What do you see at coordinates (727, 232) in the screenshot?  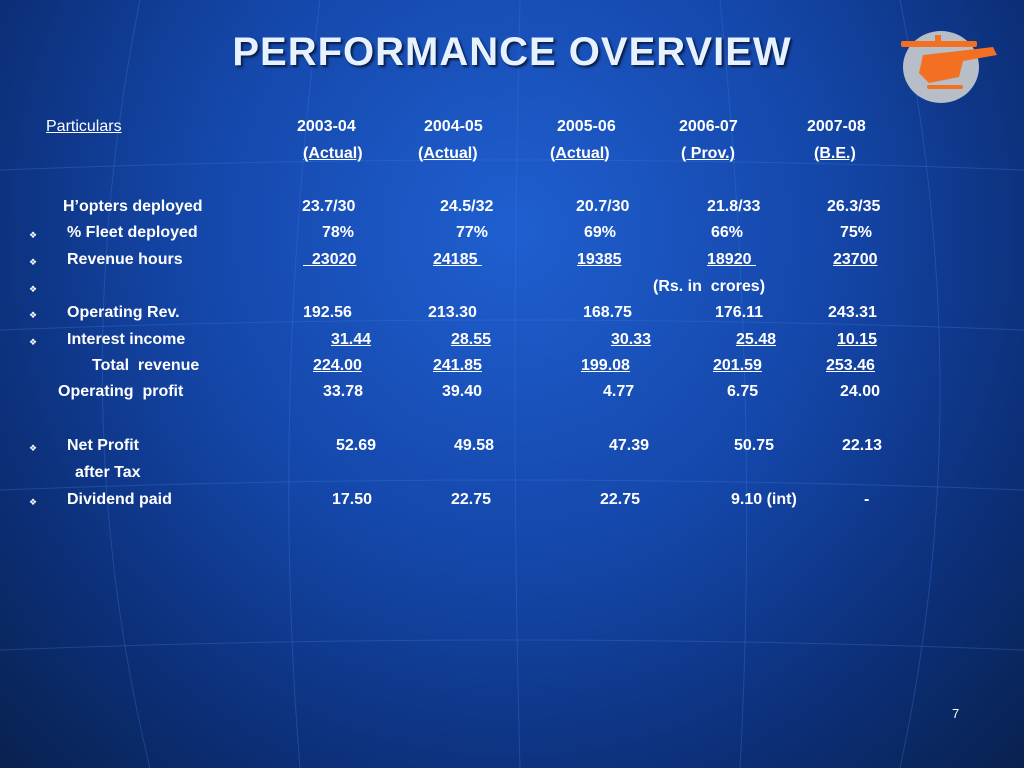 I see `fleet-value: 66%` at bounding box center [727, 232].